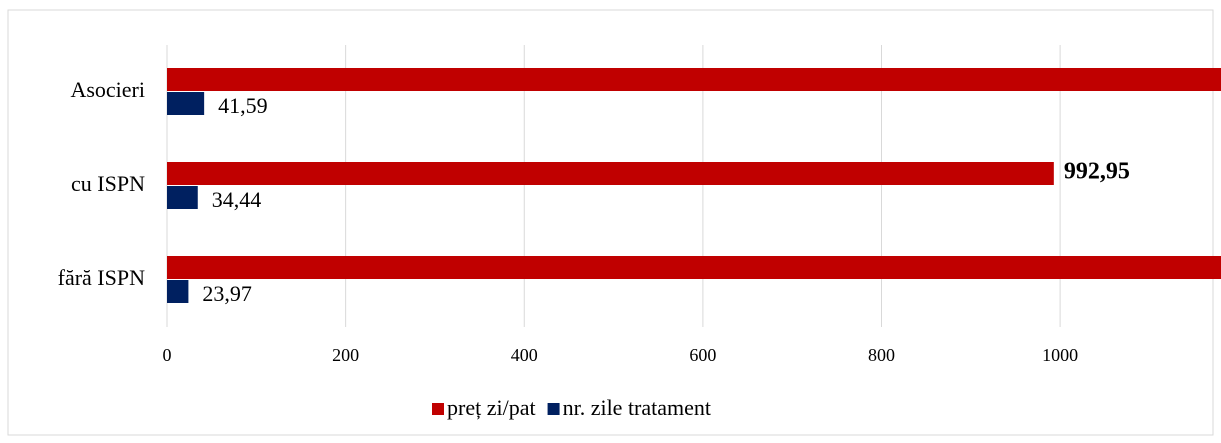 This screenshot has width=1221, height=443. Describe the element at coordinates (243, 105) in the screenshot. I see `data-label: 41,59` at that location.